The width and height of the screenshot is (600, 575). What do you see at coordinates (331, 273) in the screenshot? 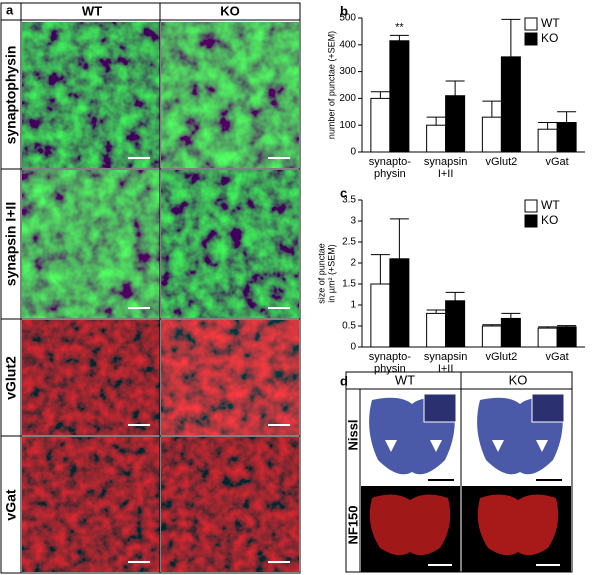
I see `y-axis-label: in µm² (+SEM)` at bounding box center [331, 273].